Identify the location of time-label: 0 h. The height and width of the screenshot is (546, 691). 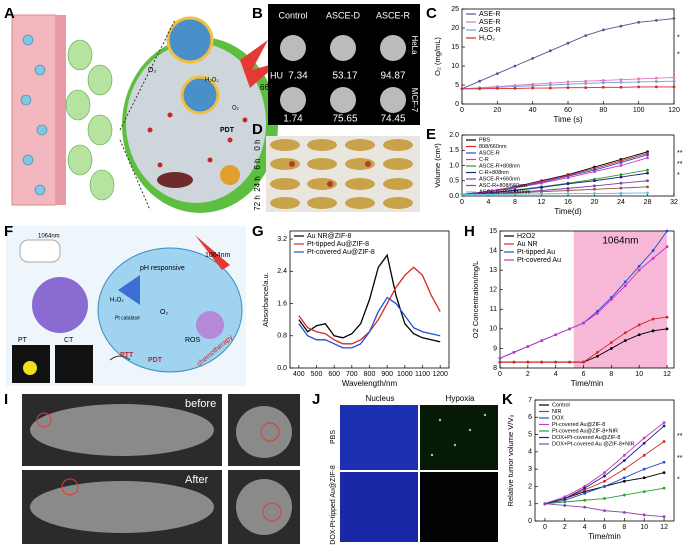
(257, 144).